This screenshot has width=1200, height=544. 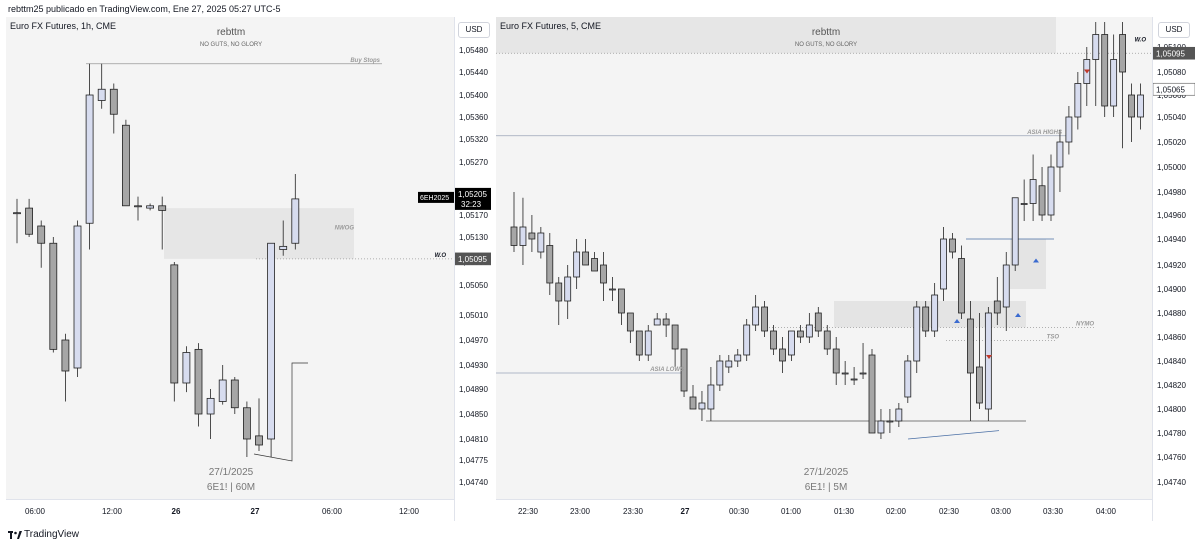 What do you see at coordinates (365, 61) in the screenshot?
I see `annotation-label: Buy Stops` at bounding box center [365, 61].